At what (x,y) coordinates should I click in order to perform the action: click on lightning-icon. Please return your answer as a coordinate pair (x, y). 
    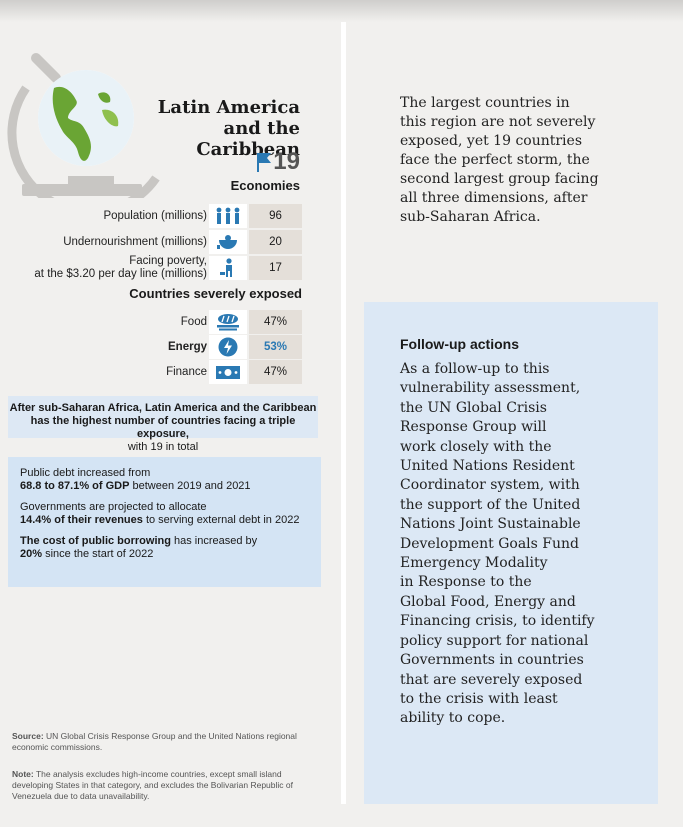
    Looking at the image, I should click on (228, 347).